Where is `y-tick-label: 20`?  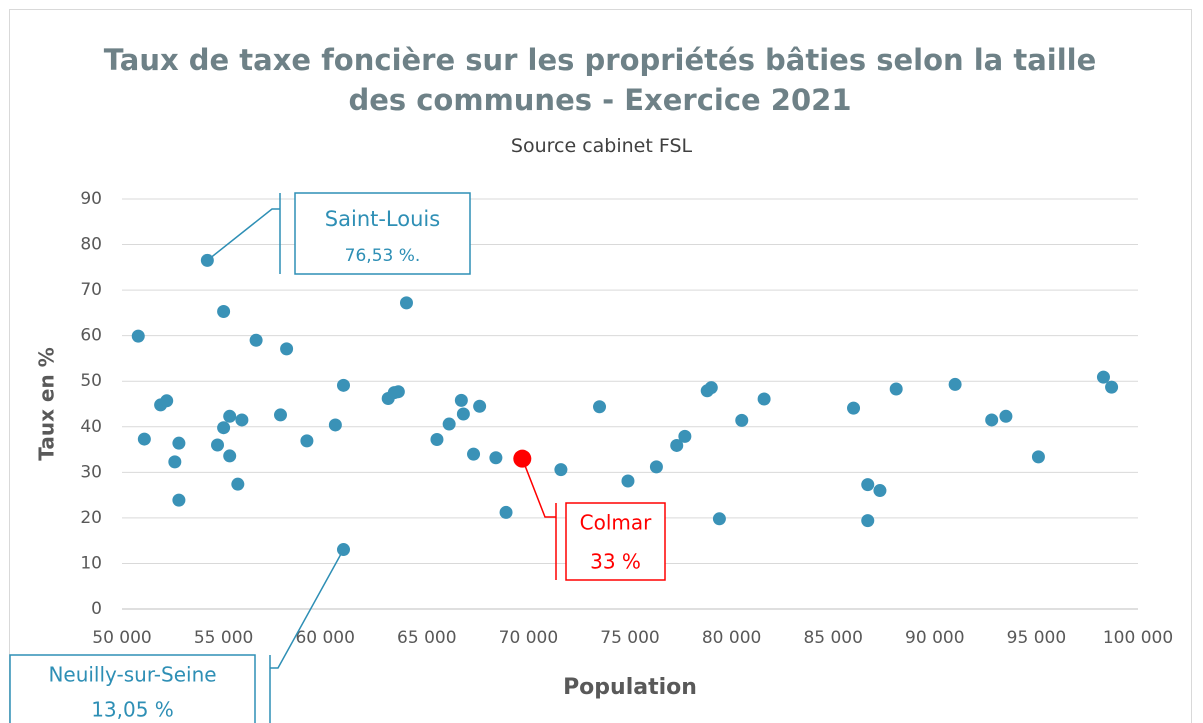 y-tick-label: 20 is located at coordinates (91, 518).